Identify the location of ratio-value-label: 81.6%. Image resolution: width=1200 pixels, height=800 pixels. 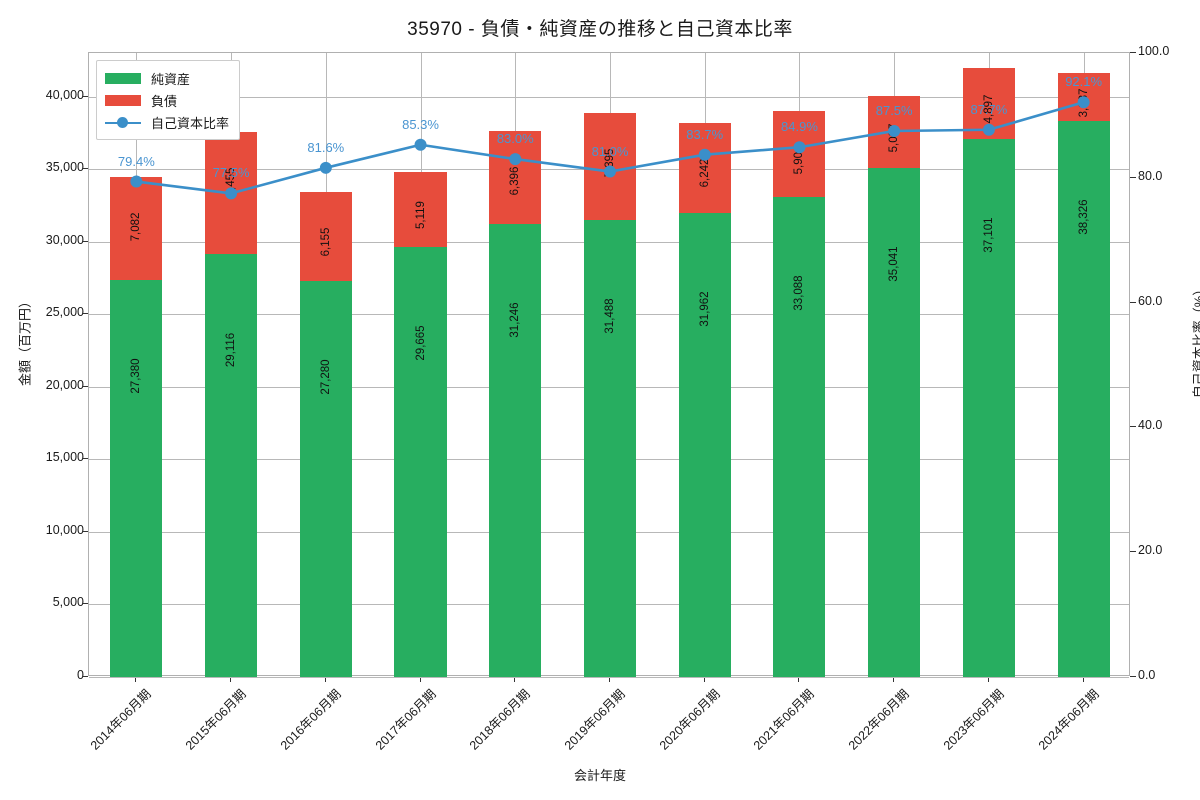
(326, 147).